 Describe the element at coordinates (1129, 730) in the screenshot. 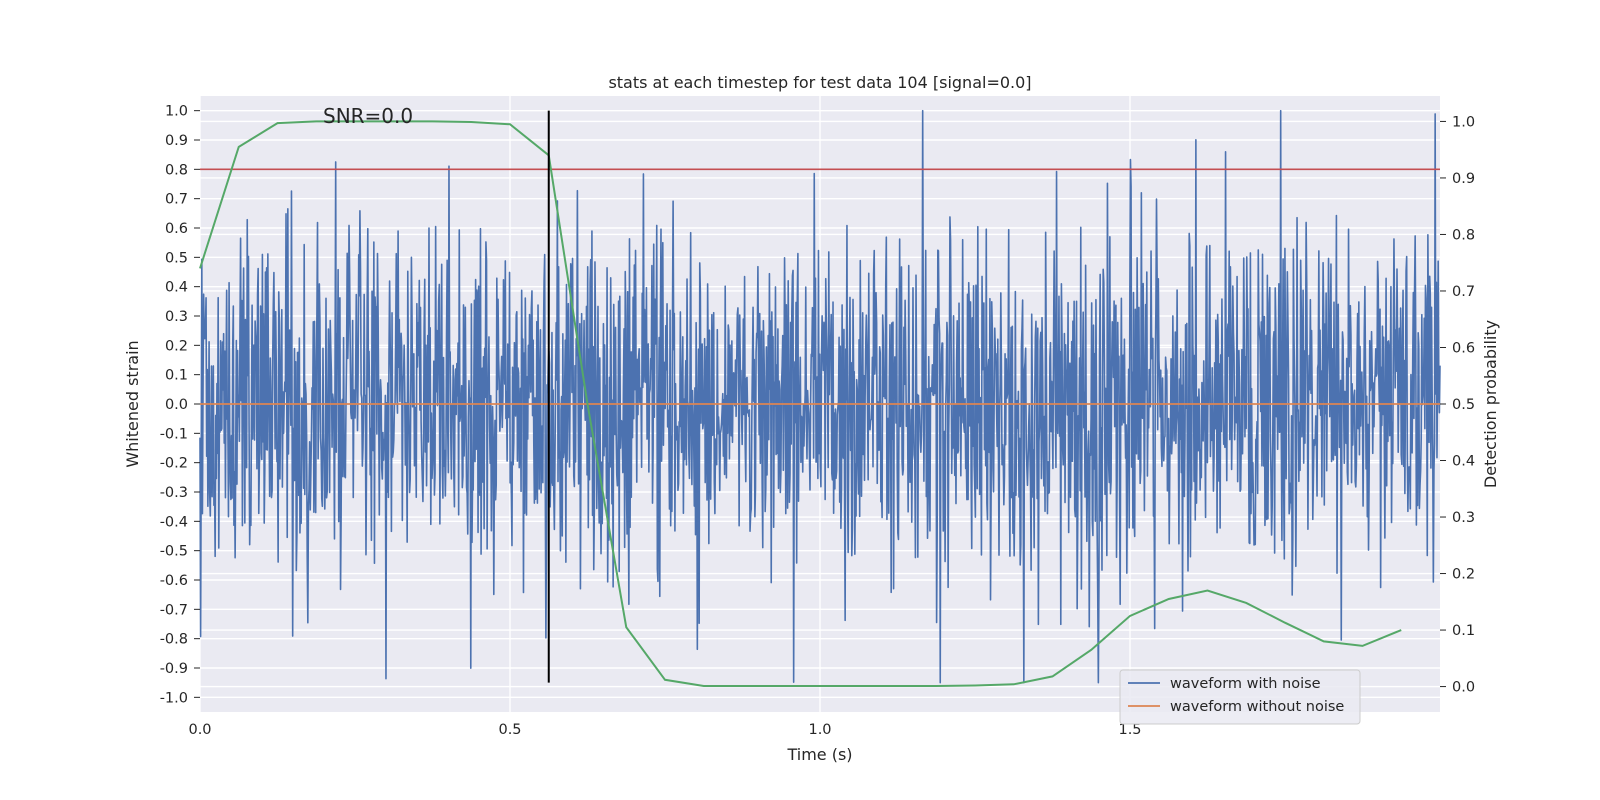

I see `x-tick-label: 1.5` at that location.